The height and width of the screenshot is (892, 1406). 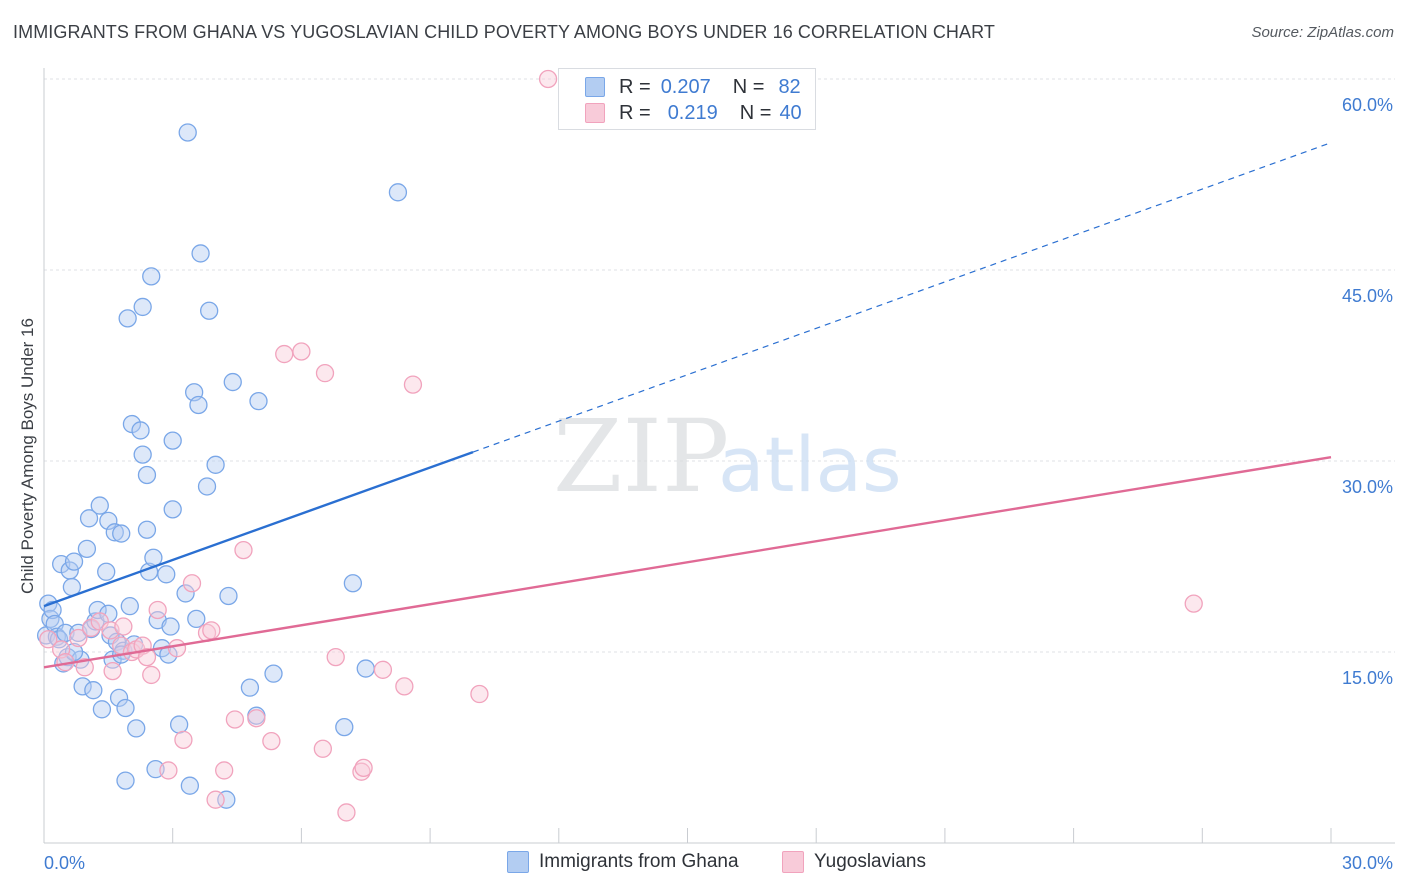 I want to click on watermark-atlas: atlas, so click(x=810, y=464).